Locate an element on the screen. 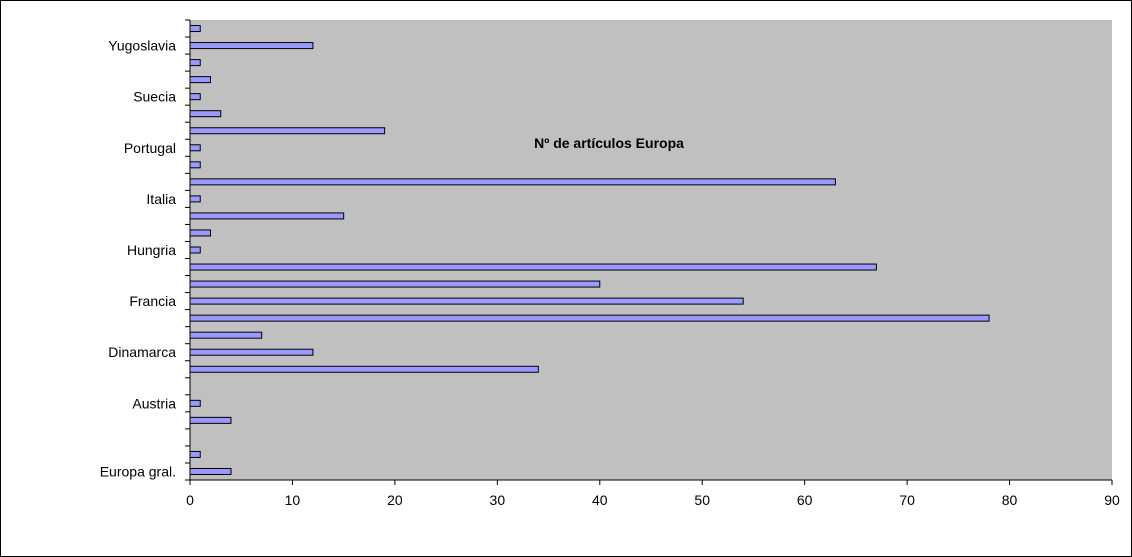  x-tick-label-7: 70 is located at coordinates (907, 500).